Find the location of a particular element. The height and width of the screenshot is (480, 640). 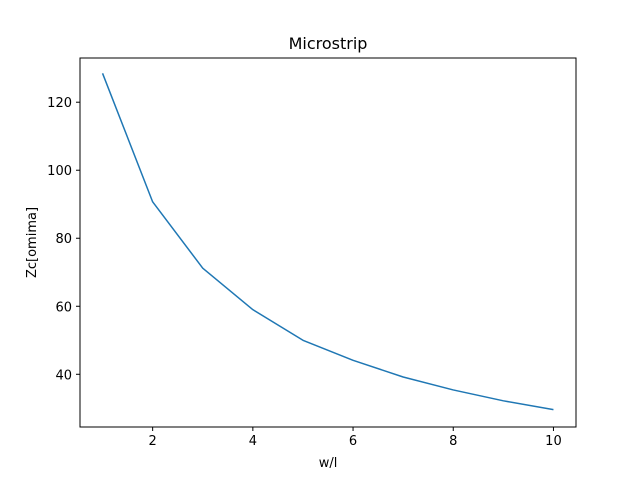

y-tick-label: 80 is located at coordinates (63, 239).